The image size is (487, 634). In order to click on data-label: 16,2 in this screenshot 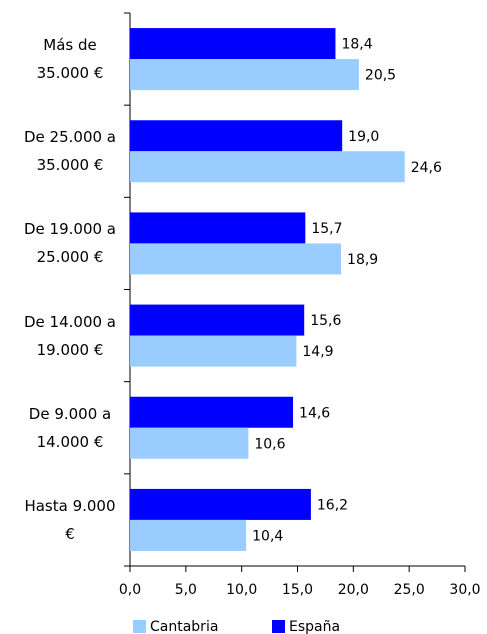, I will do `click(332, 505)`.